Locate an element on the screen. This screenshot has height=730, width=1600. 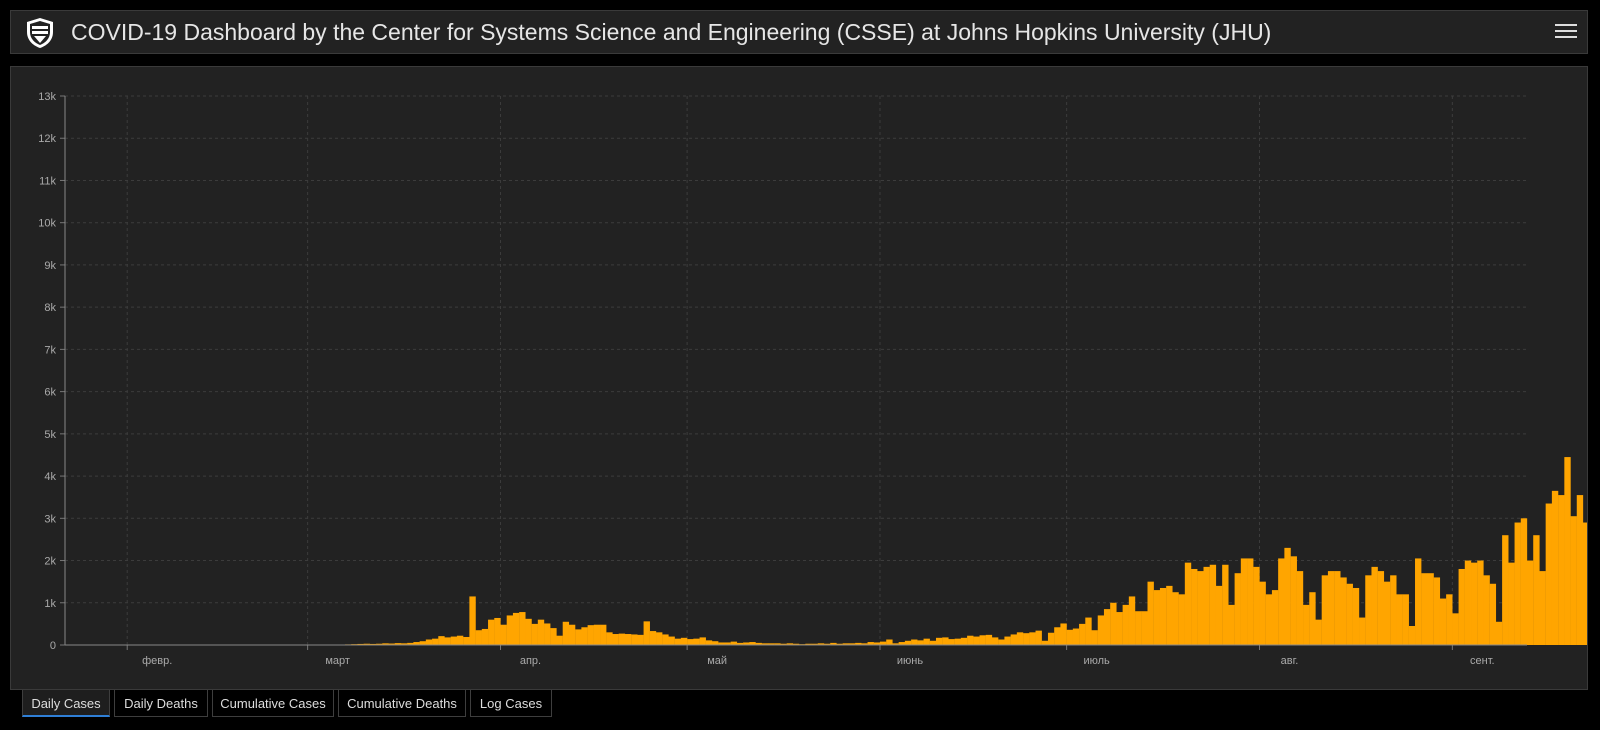
tab-log-cases: Log Cases is located at coordinates (511, 703).